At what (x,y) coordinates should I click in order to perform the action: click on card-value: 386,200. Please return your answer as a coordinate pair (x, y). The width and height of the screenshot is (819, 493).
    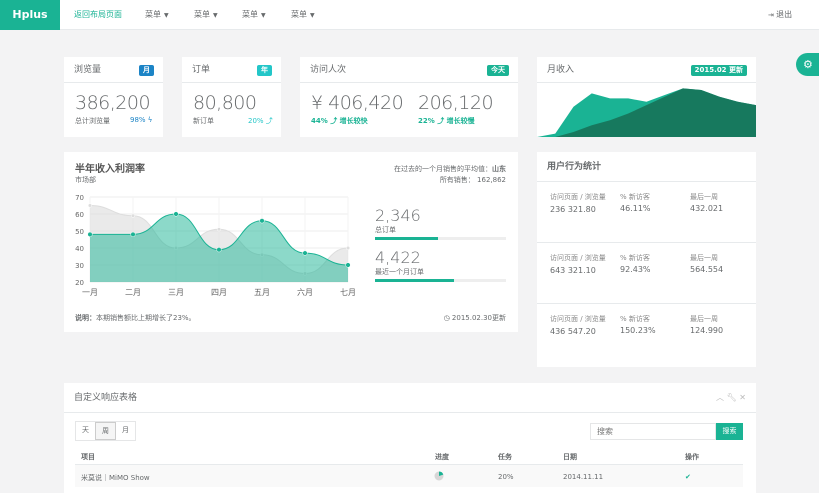
    Looking at the image, I should click on (113, 103).